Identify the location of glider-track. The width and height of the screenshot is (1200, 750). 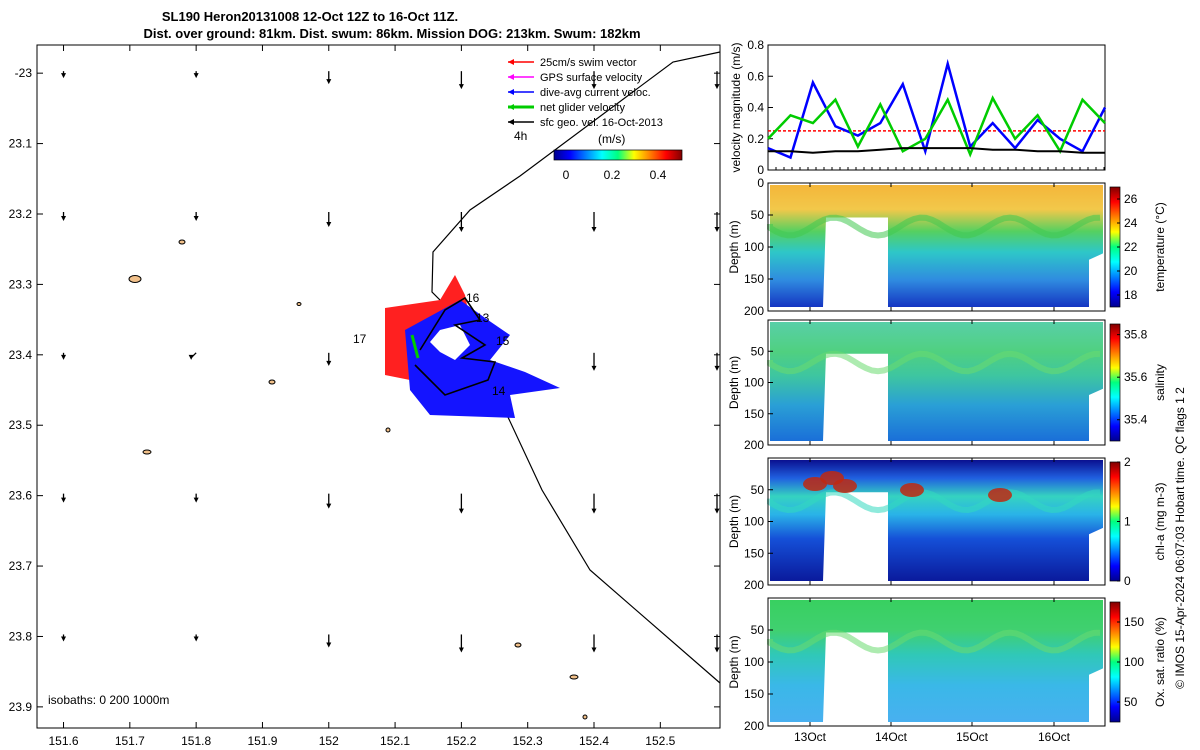
(455, 346).